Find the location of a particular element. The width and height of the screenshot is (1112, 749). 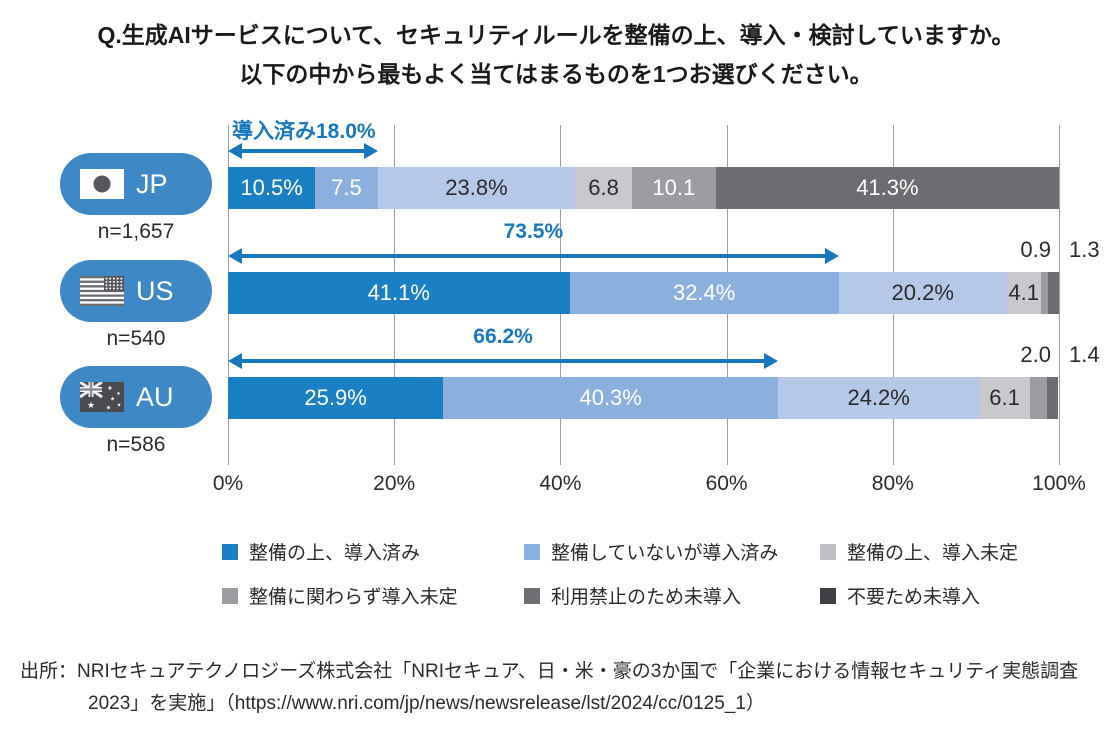

segment-value-label: 7.5 is located at coordinates (346, 187).